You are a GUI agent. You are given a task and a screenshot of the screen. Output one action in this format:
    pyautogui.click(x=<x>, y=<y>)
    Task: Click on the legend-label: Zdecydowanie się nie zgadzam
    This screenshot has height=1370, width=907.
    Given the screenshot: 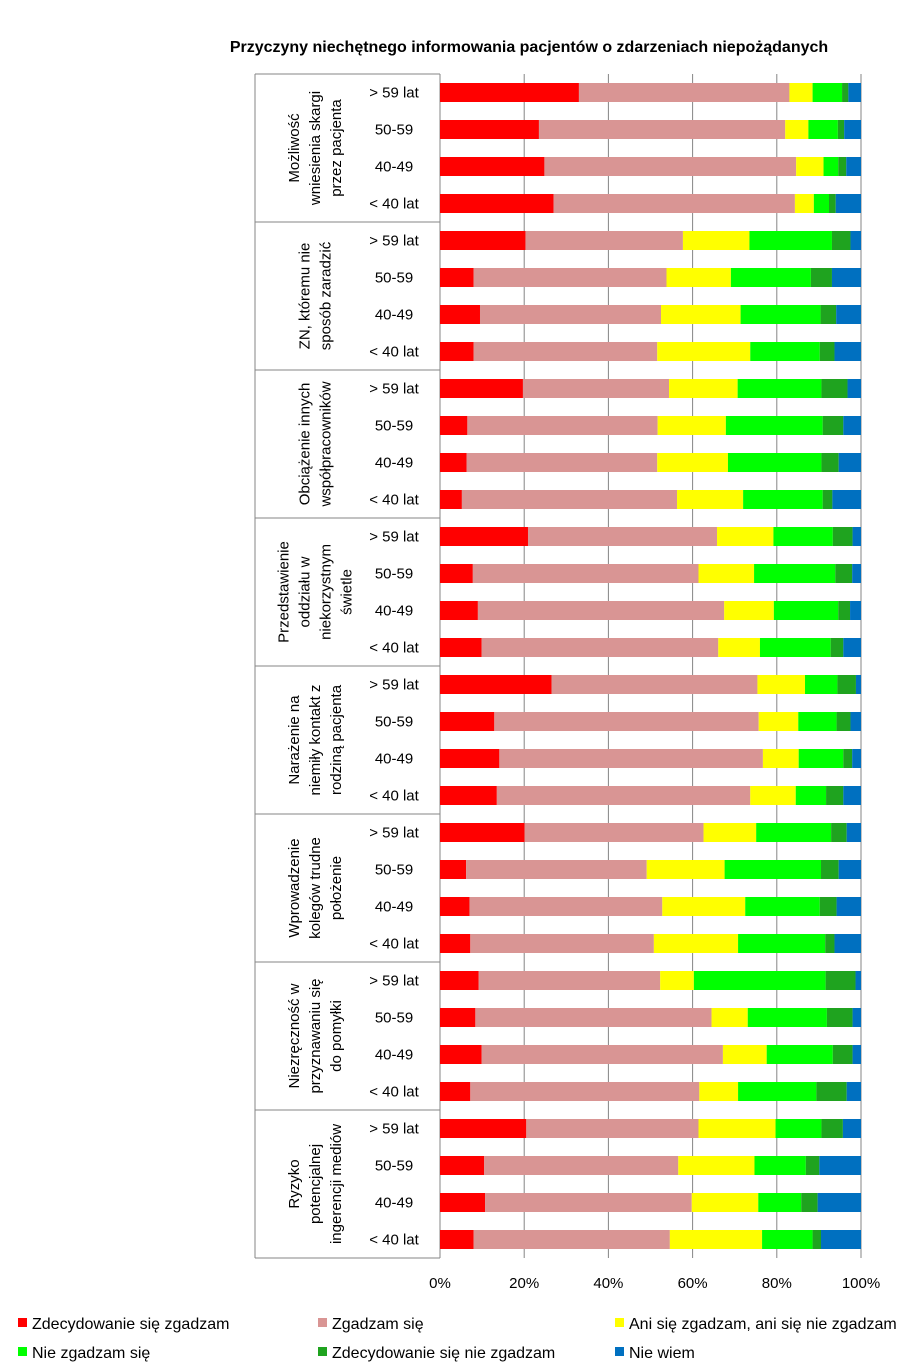 What is the action you would take?
    pyautogui.click(x=443, y=1353)
    